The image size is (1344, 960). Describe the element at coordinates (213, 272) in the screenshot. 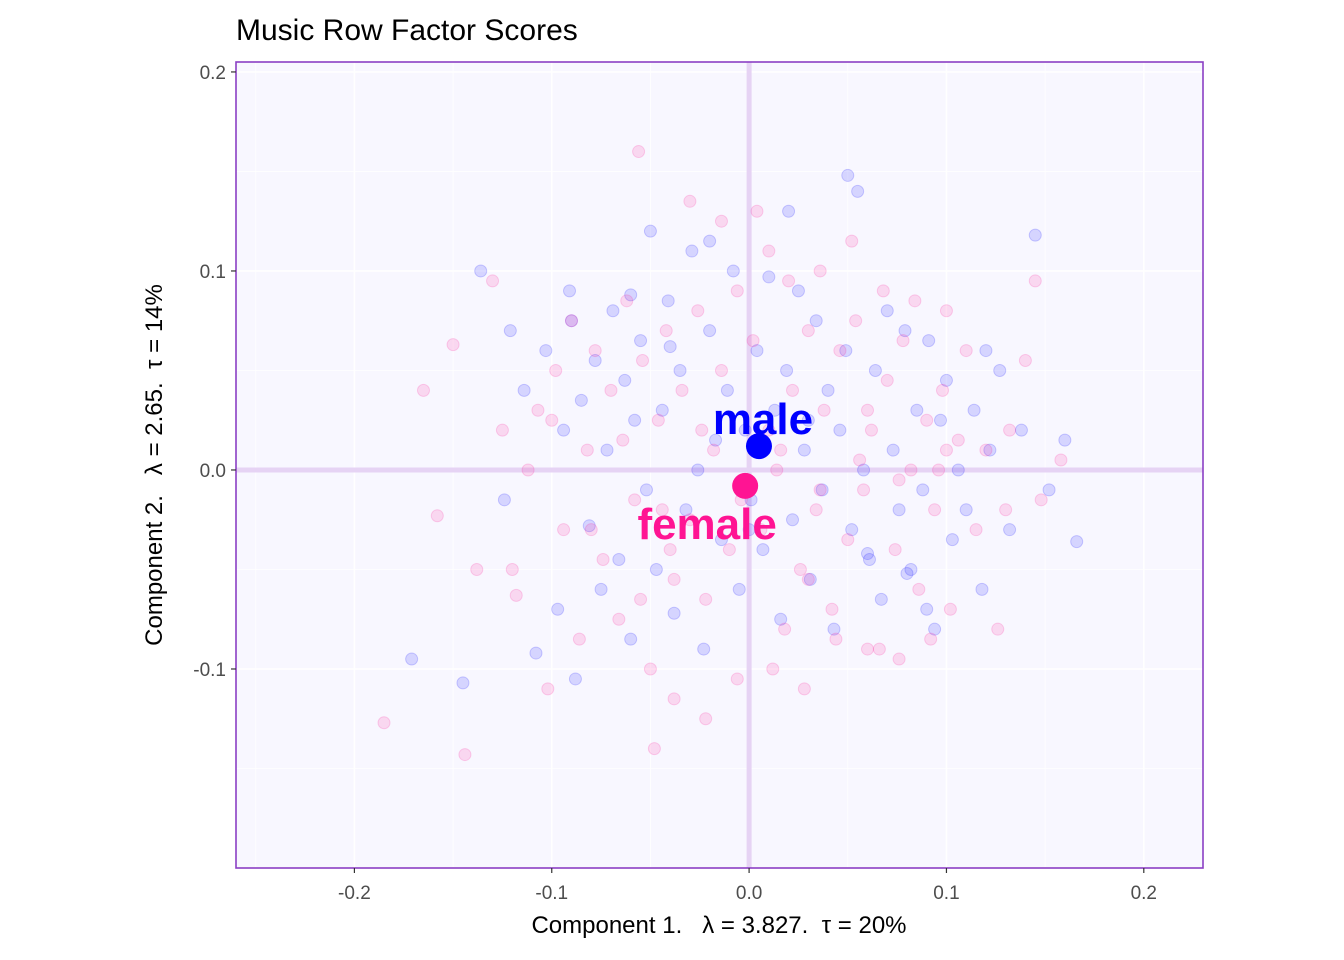

I see `y-tick-label: 0.1` at that location.